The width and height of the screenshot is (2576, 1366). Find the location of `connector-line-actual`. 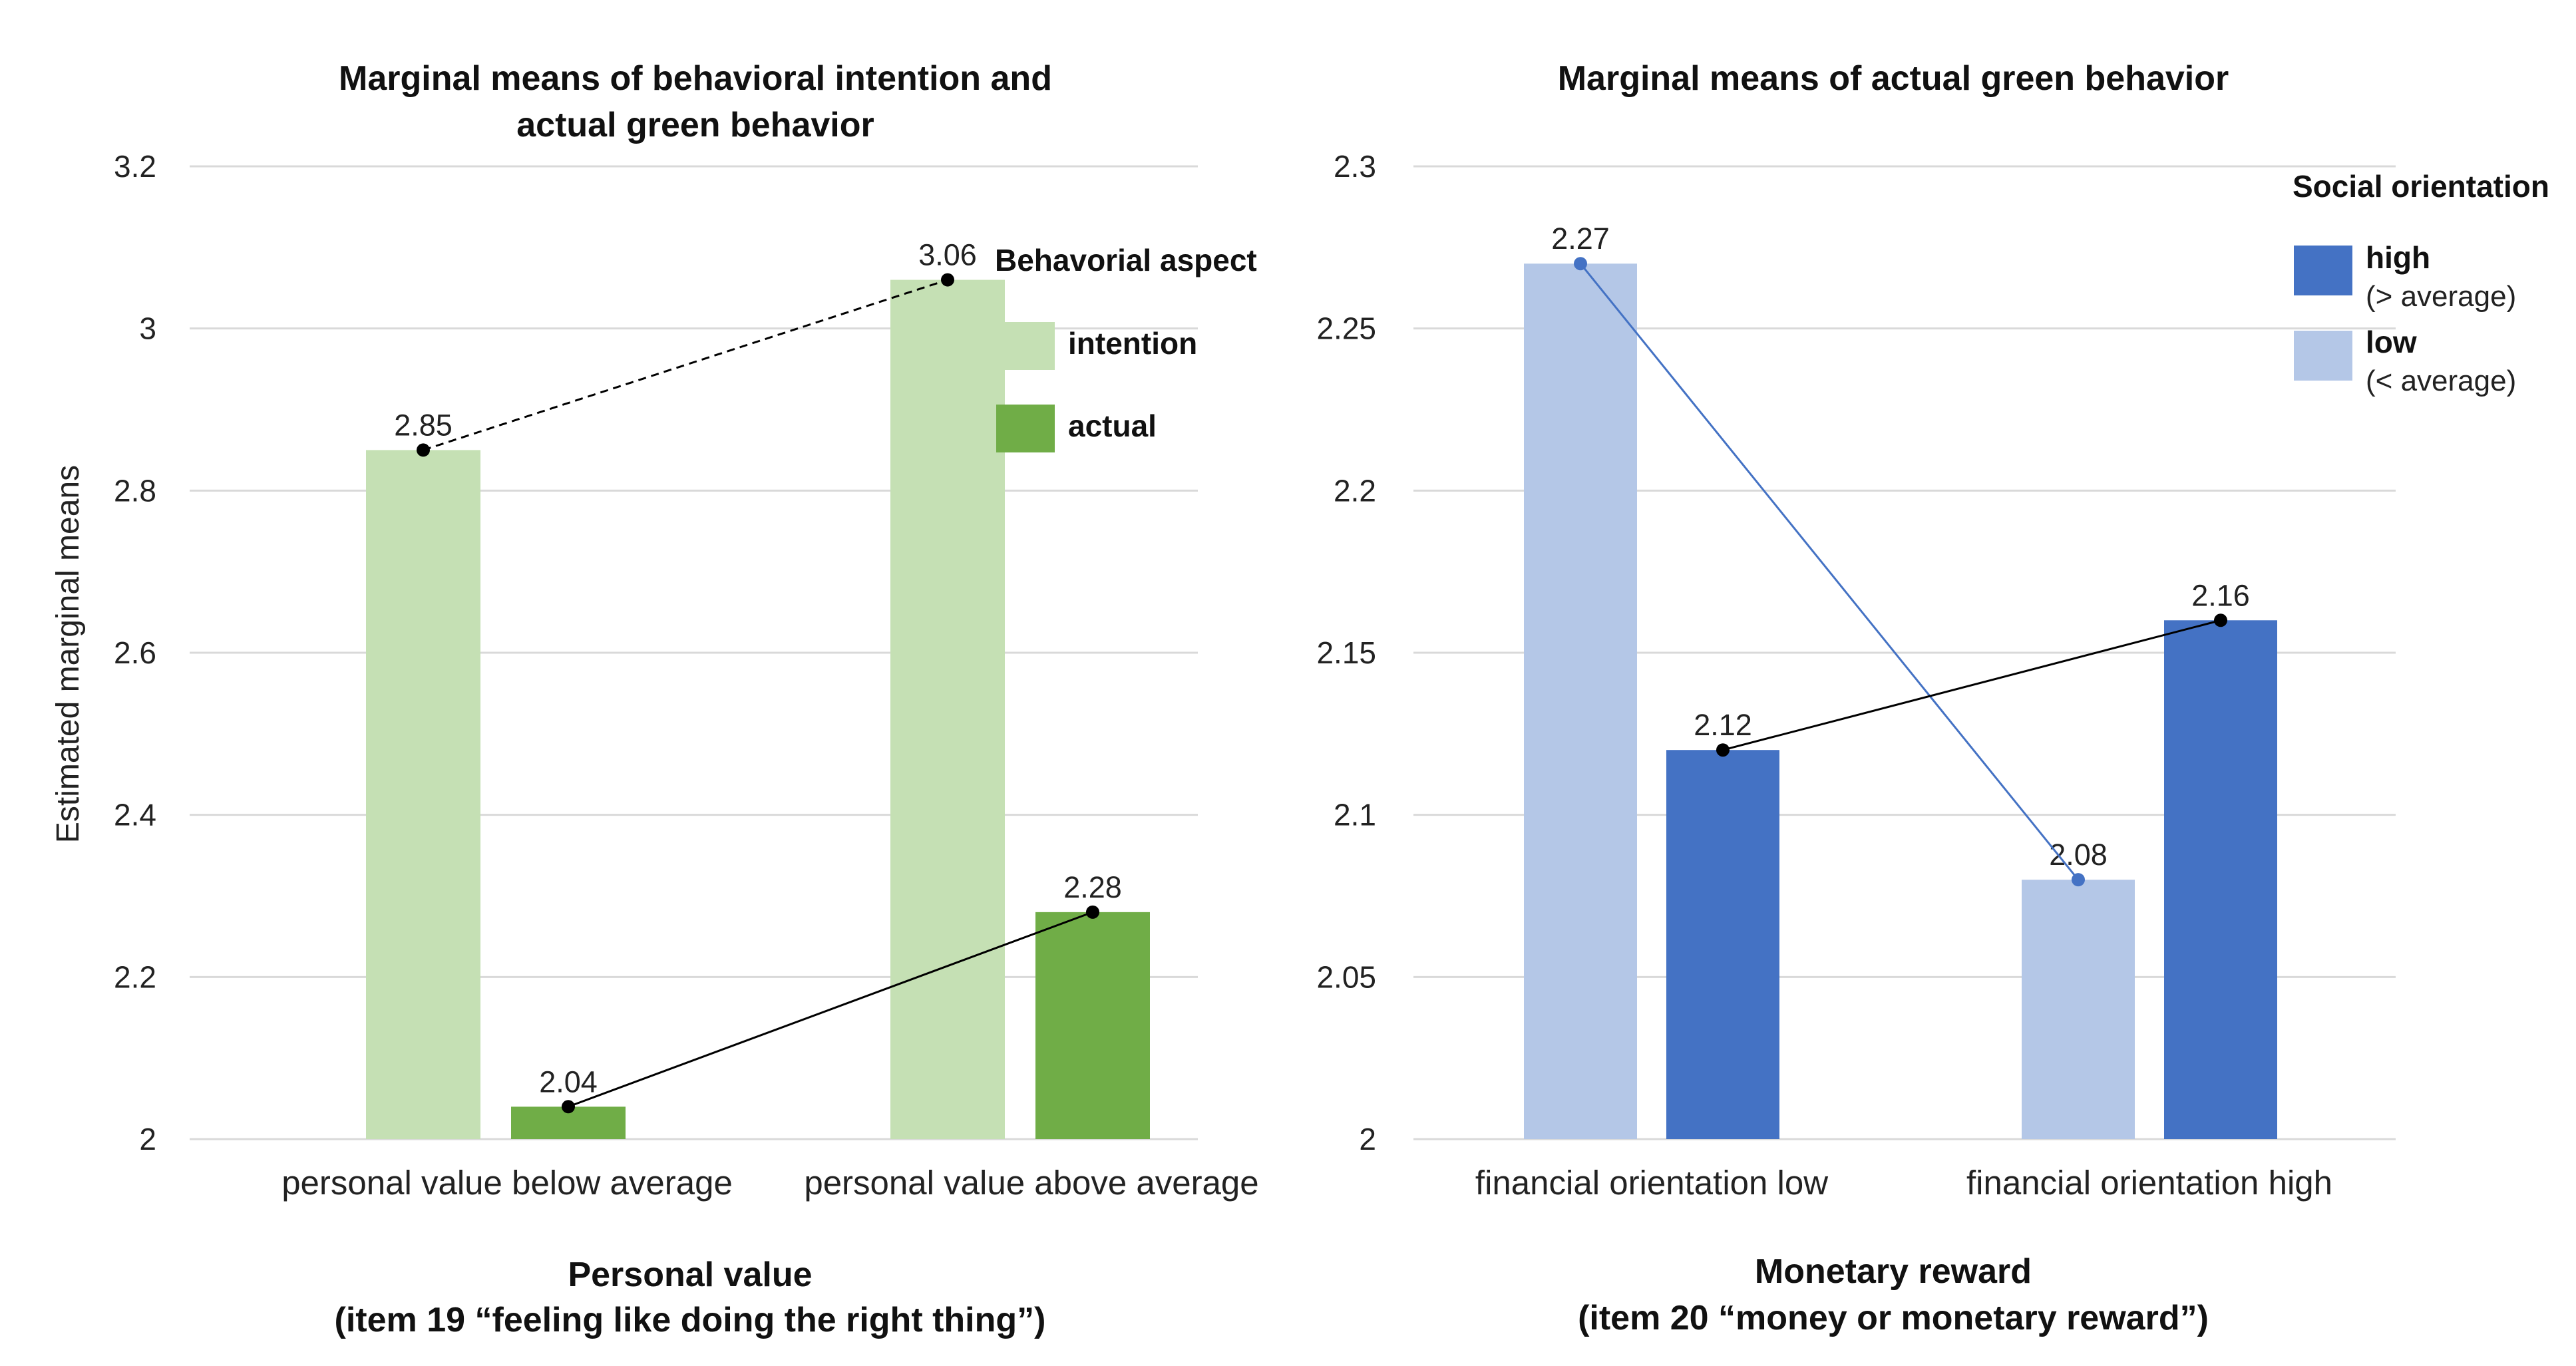

connector-line-actual is located at coordinates (831, 1010).